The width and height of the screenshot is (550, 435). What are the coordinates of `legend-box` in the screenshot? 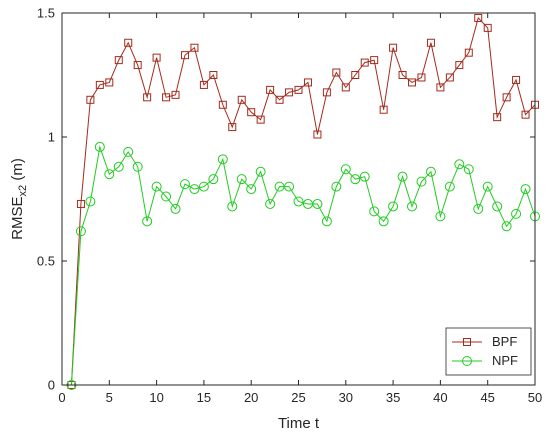 It's located at (488, 351).